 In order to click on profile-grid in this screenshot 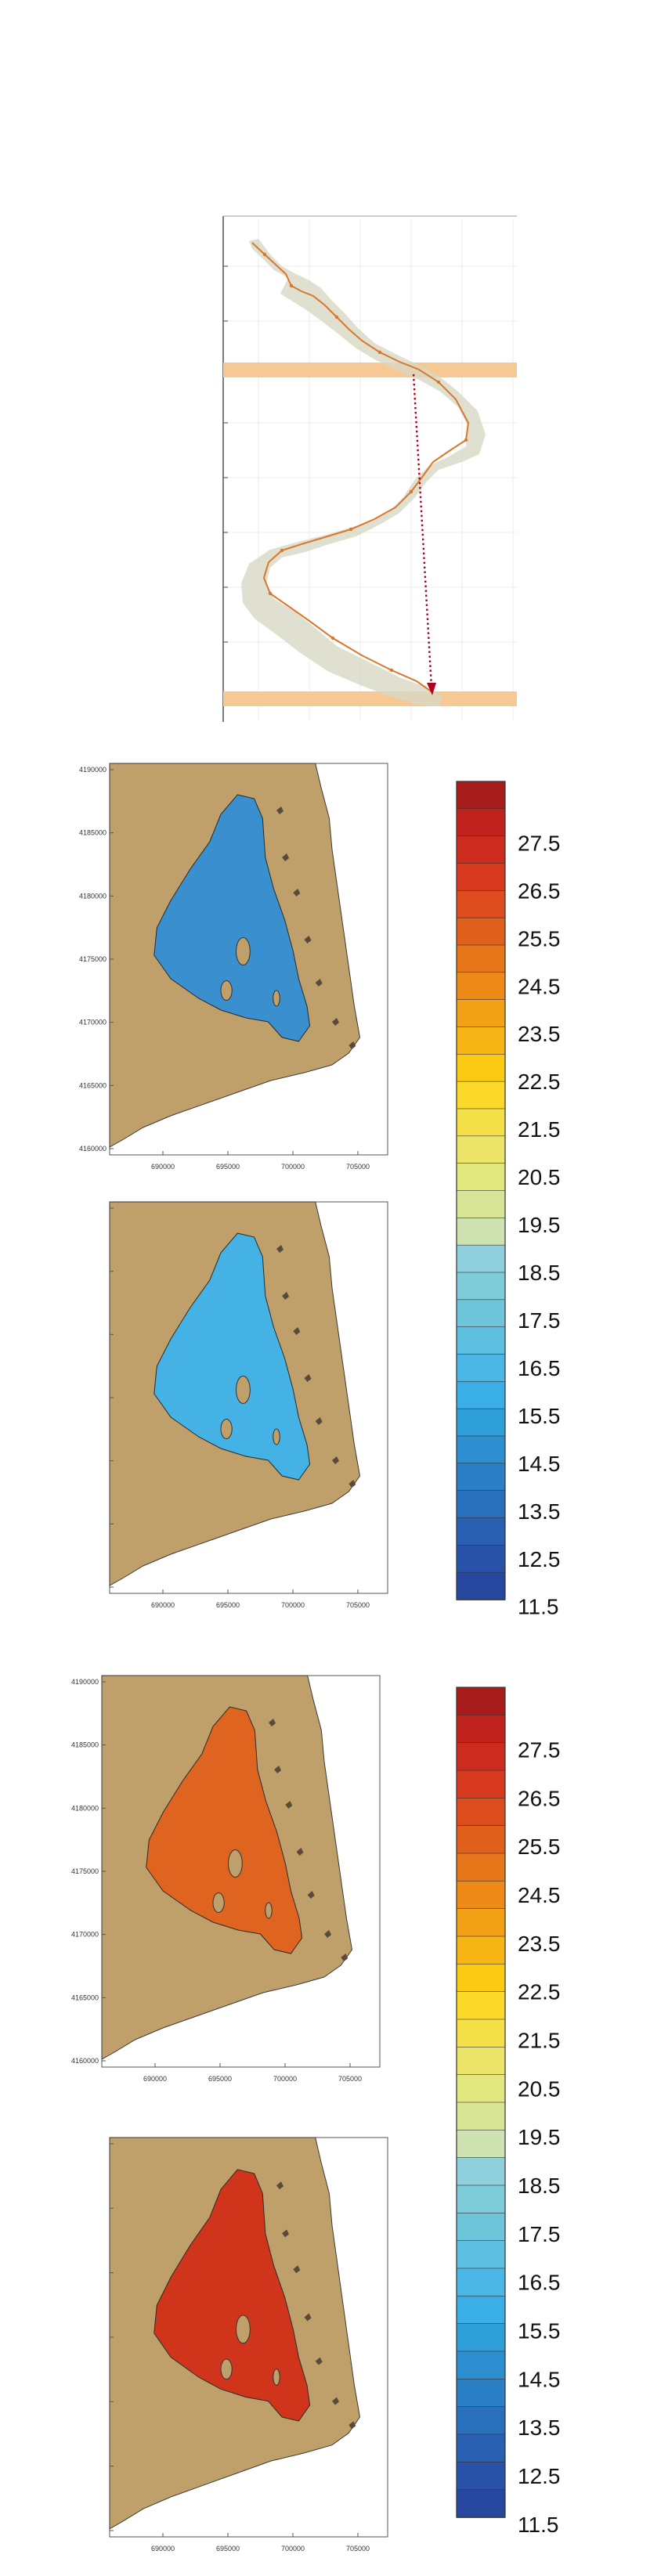, I will do `click(370, 469)`.